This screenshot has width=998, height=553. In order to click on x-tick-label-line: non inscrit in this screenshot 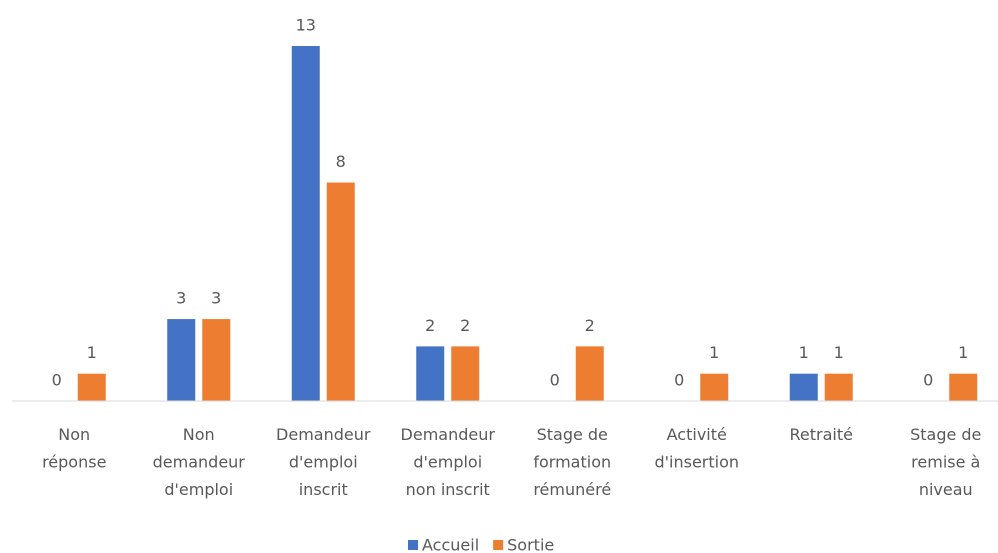, I will do `click(448, 489)`.